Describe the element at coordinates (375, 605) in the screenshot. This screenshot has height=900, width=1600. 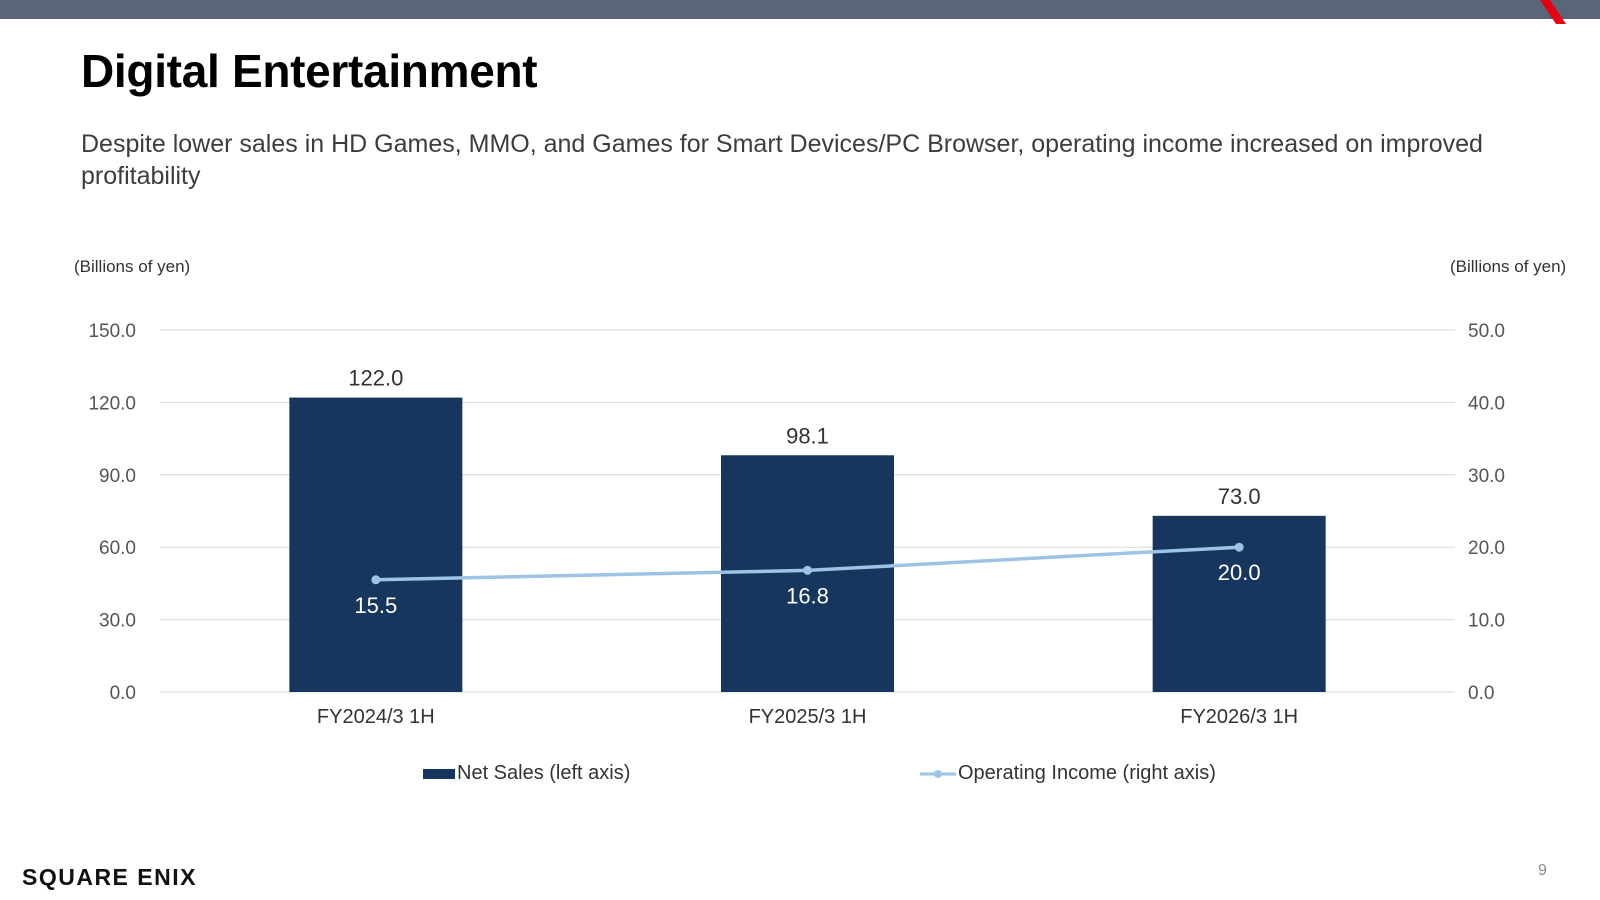
I see `line-data-label: 15.5` at that location.